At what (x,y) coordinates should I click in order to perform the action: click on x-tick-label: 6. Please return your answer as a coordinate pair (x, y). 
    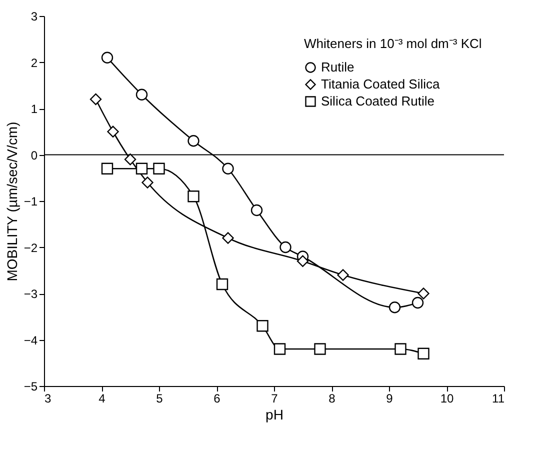
    Looking at the image, I should click on (217, 399).